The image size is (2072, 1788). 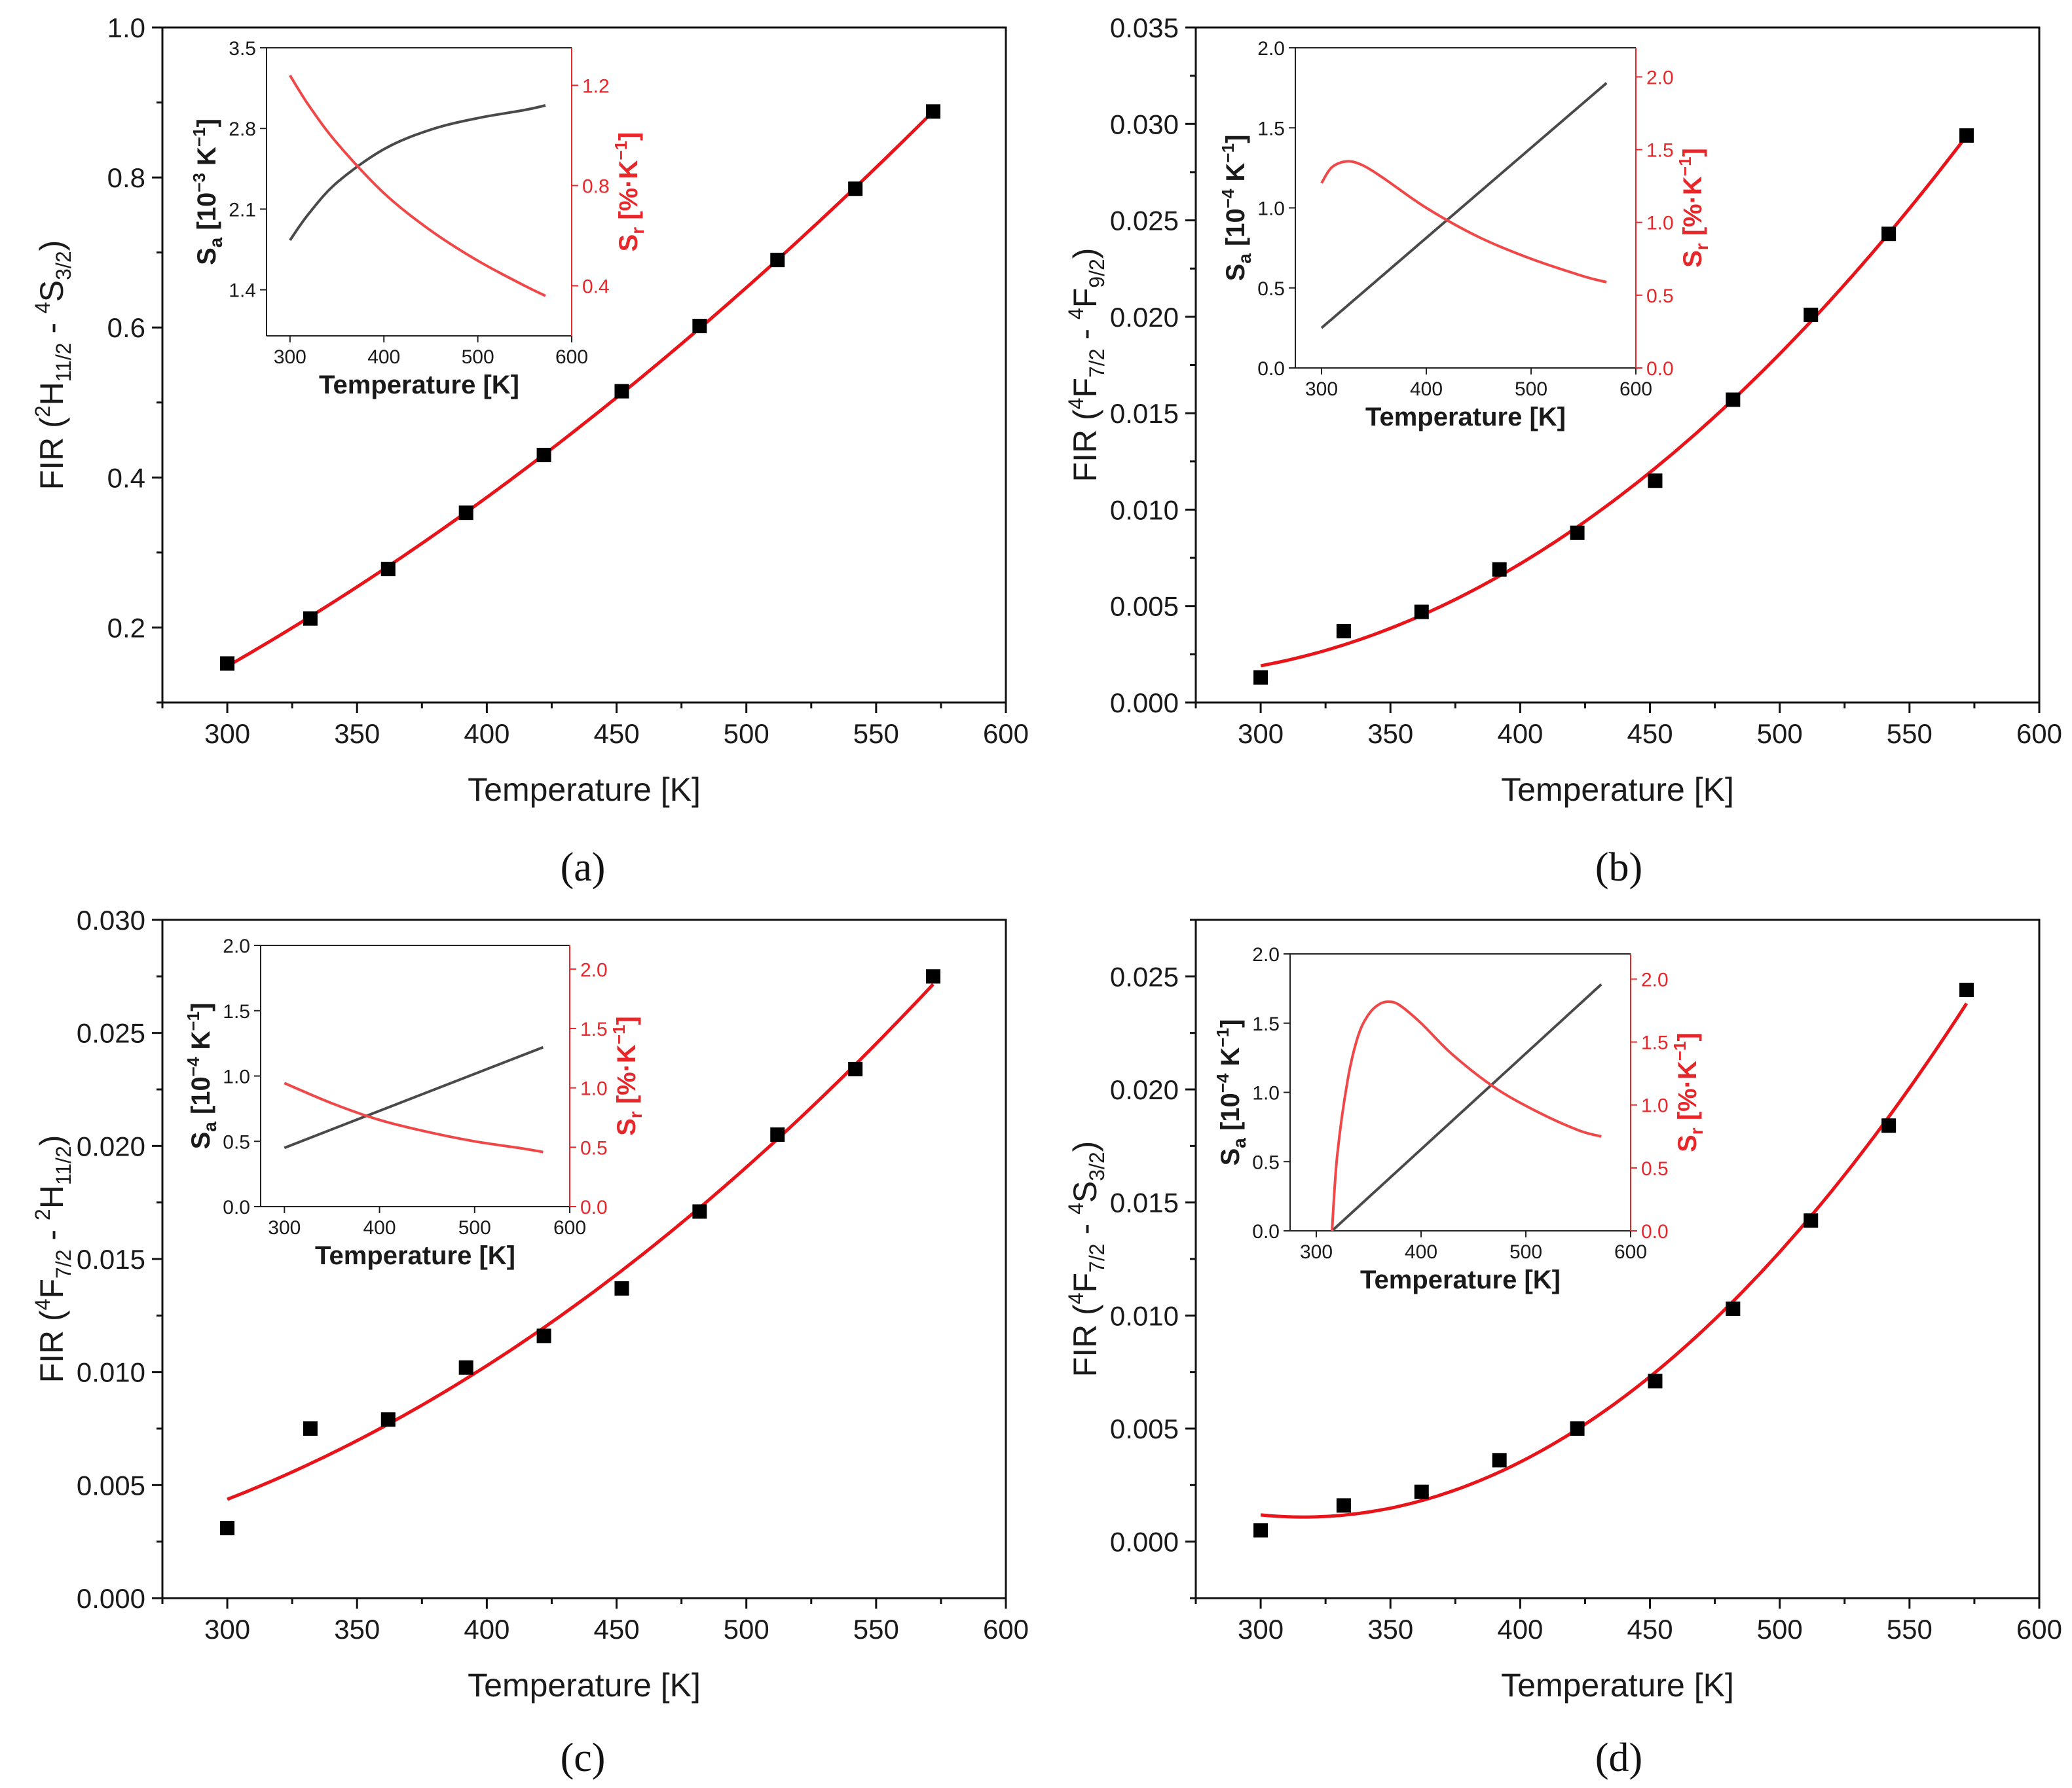 What do you see at coordinates (1660, 151) in the screenshot?
I see `inset-right-tick-label: 1.5` at bounding box center [1660, 151].